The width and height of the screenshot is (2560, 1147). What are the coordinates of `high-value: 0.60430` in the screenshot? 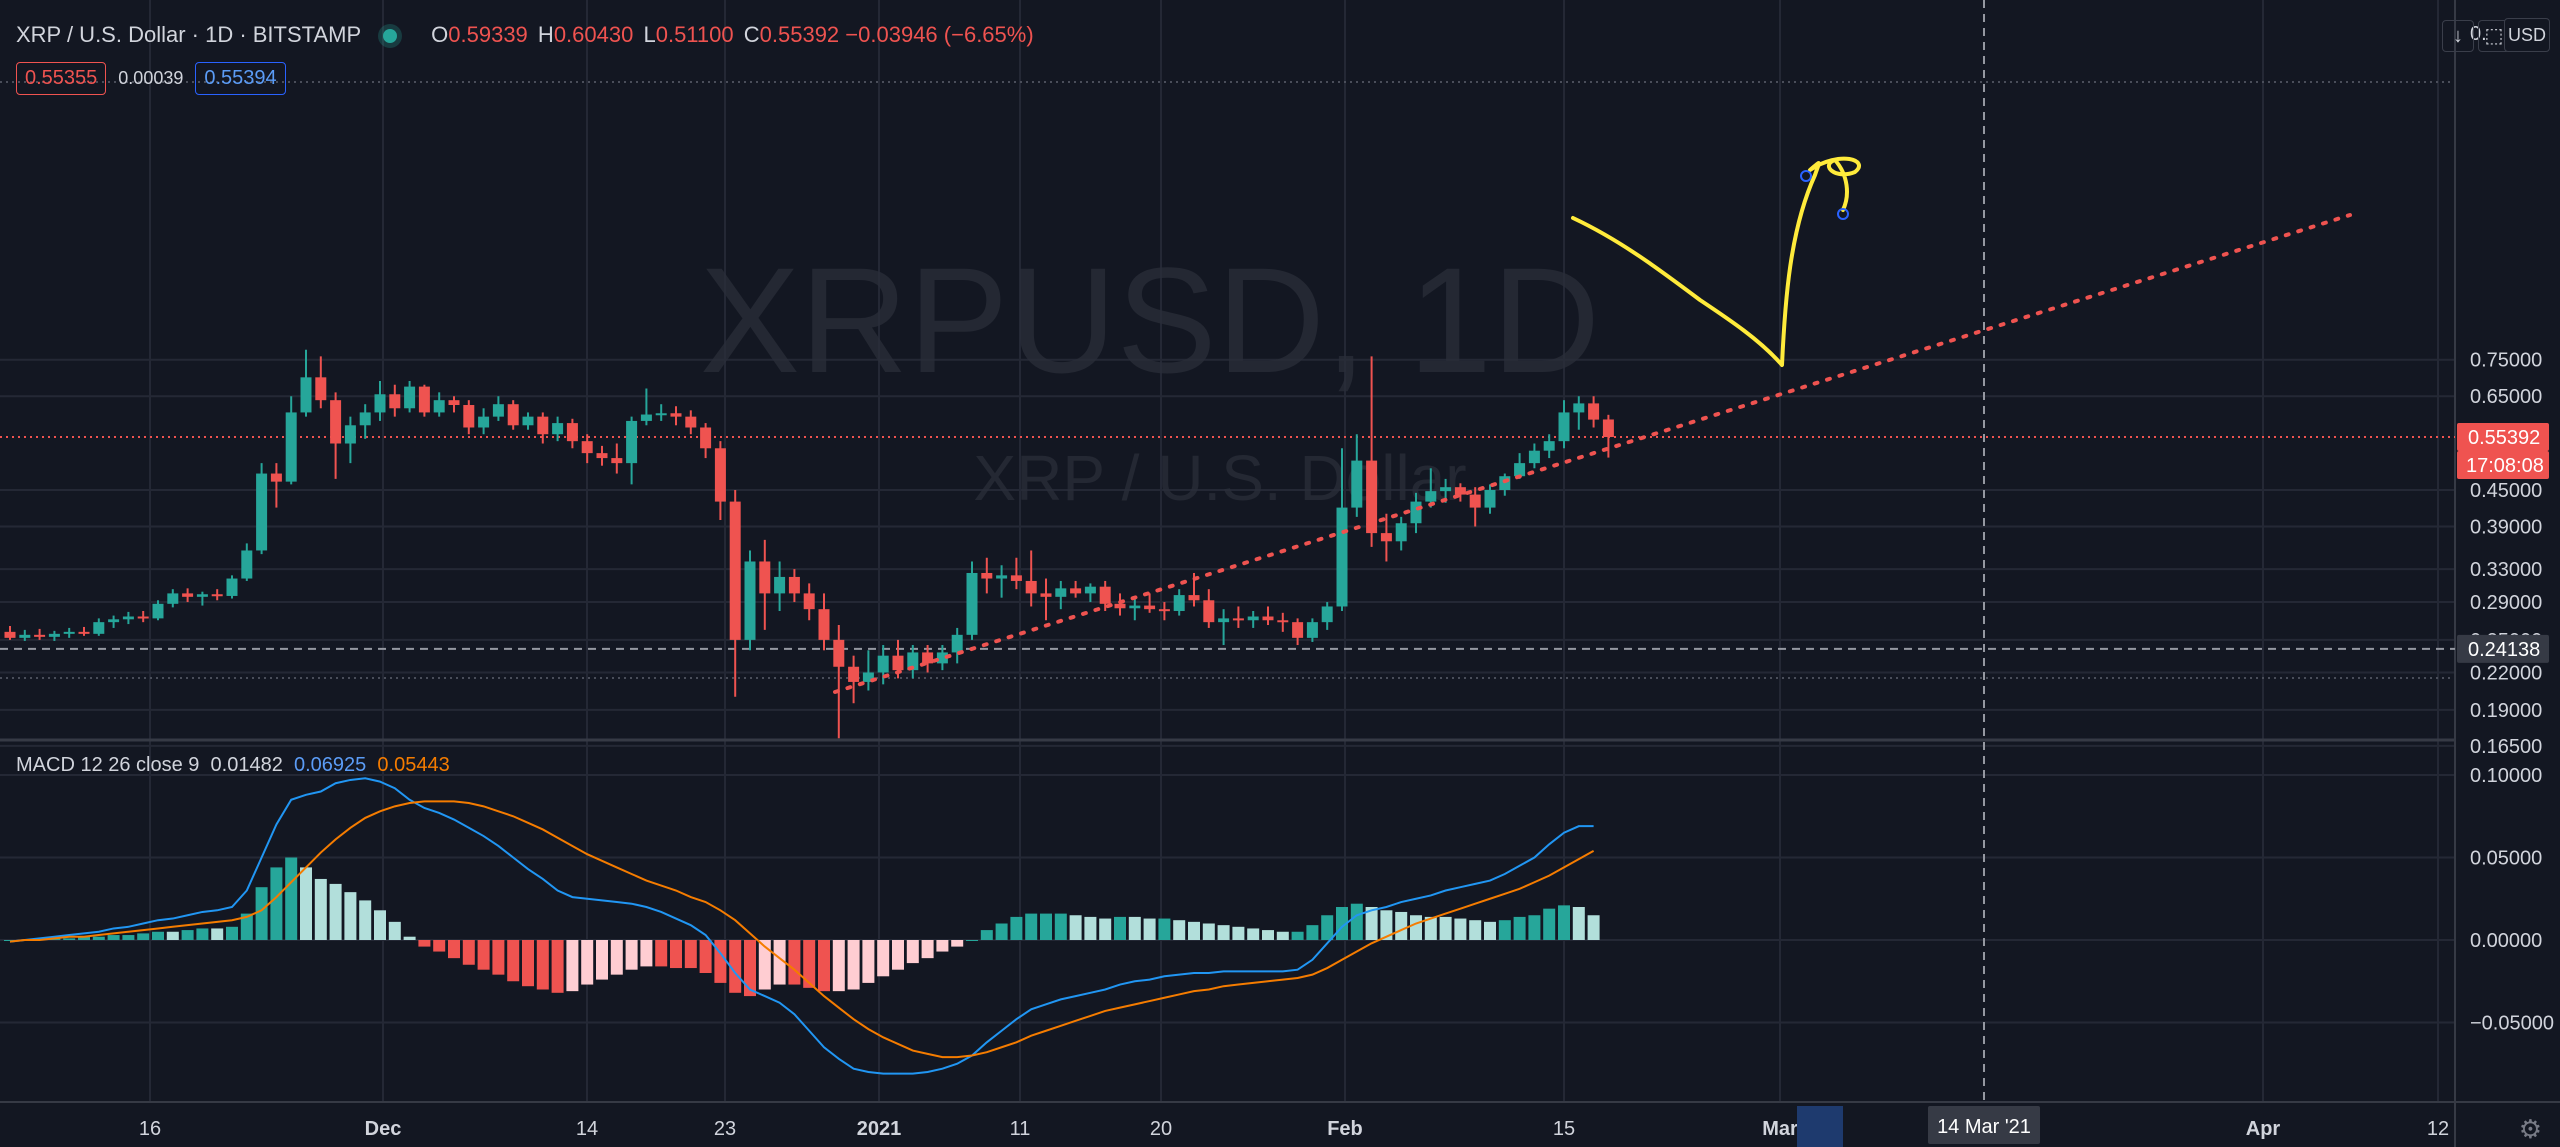 It's located at (593, 34).